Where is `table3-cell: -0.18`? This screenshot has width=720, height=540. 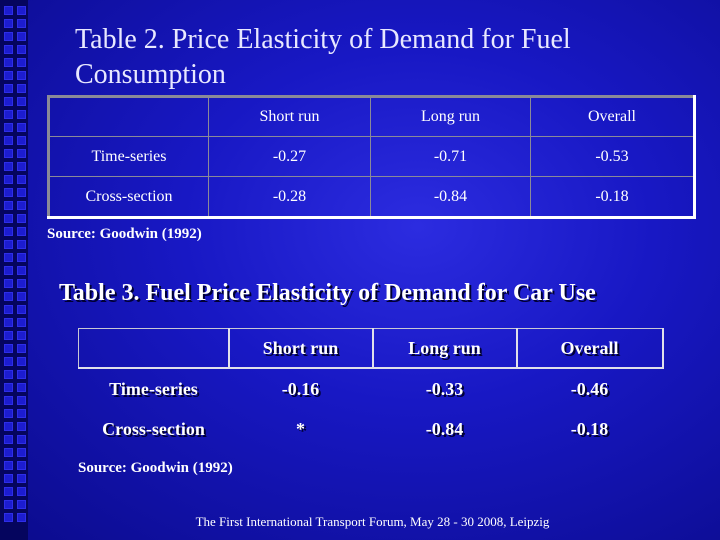
table3-cell: -0.18 is located at coordinates (589, 428).